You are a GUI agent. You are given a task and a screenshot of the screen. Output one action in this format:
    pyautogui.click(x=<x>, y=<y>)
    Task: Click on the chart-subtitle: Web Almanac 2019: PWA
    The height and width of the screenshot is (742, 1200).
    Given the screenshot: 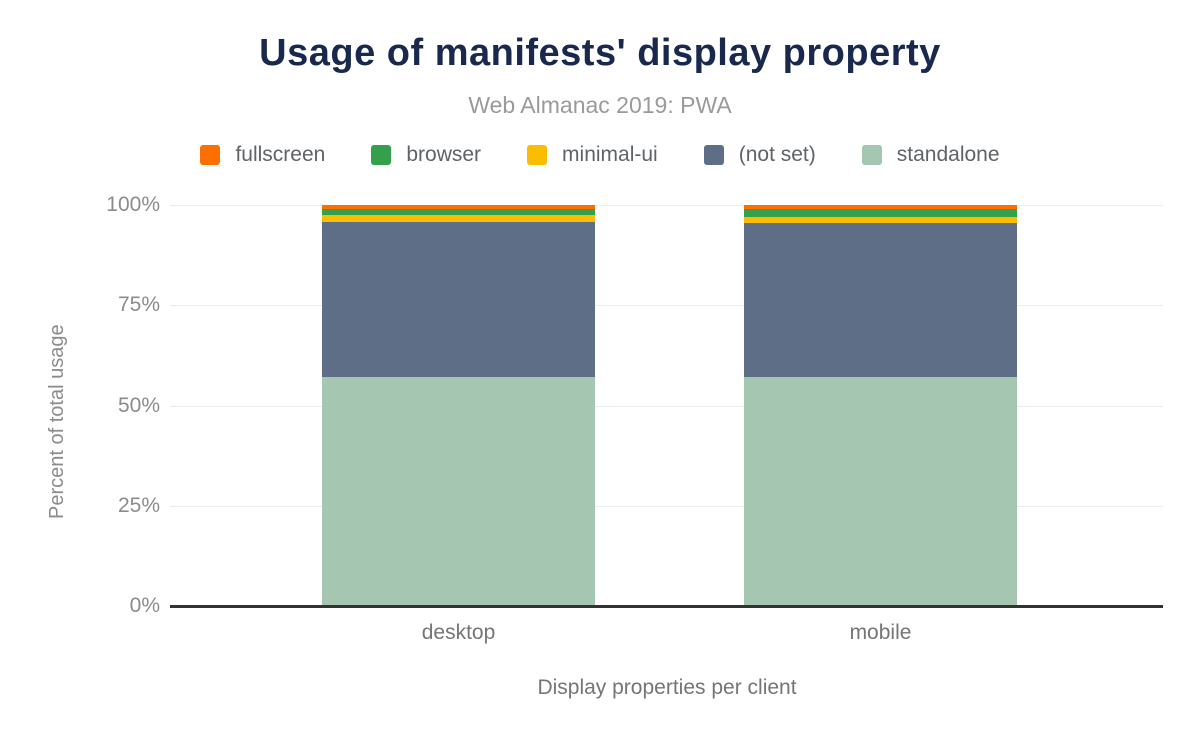 What is the action you would take?
    pyautogui.click(x=600, y=105)
    